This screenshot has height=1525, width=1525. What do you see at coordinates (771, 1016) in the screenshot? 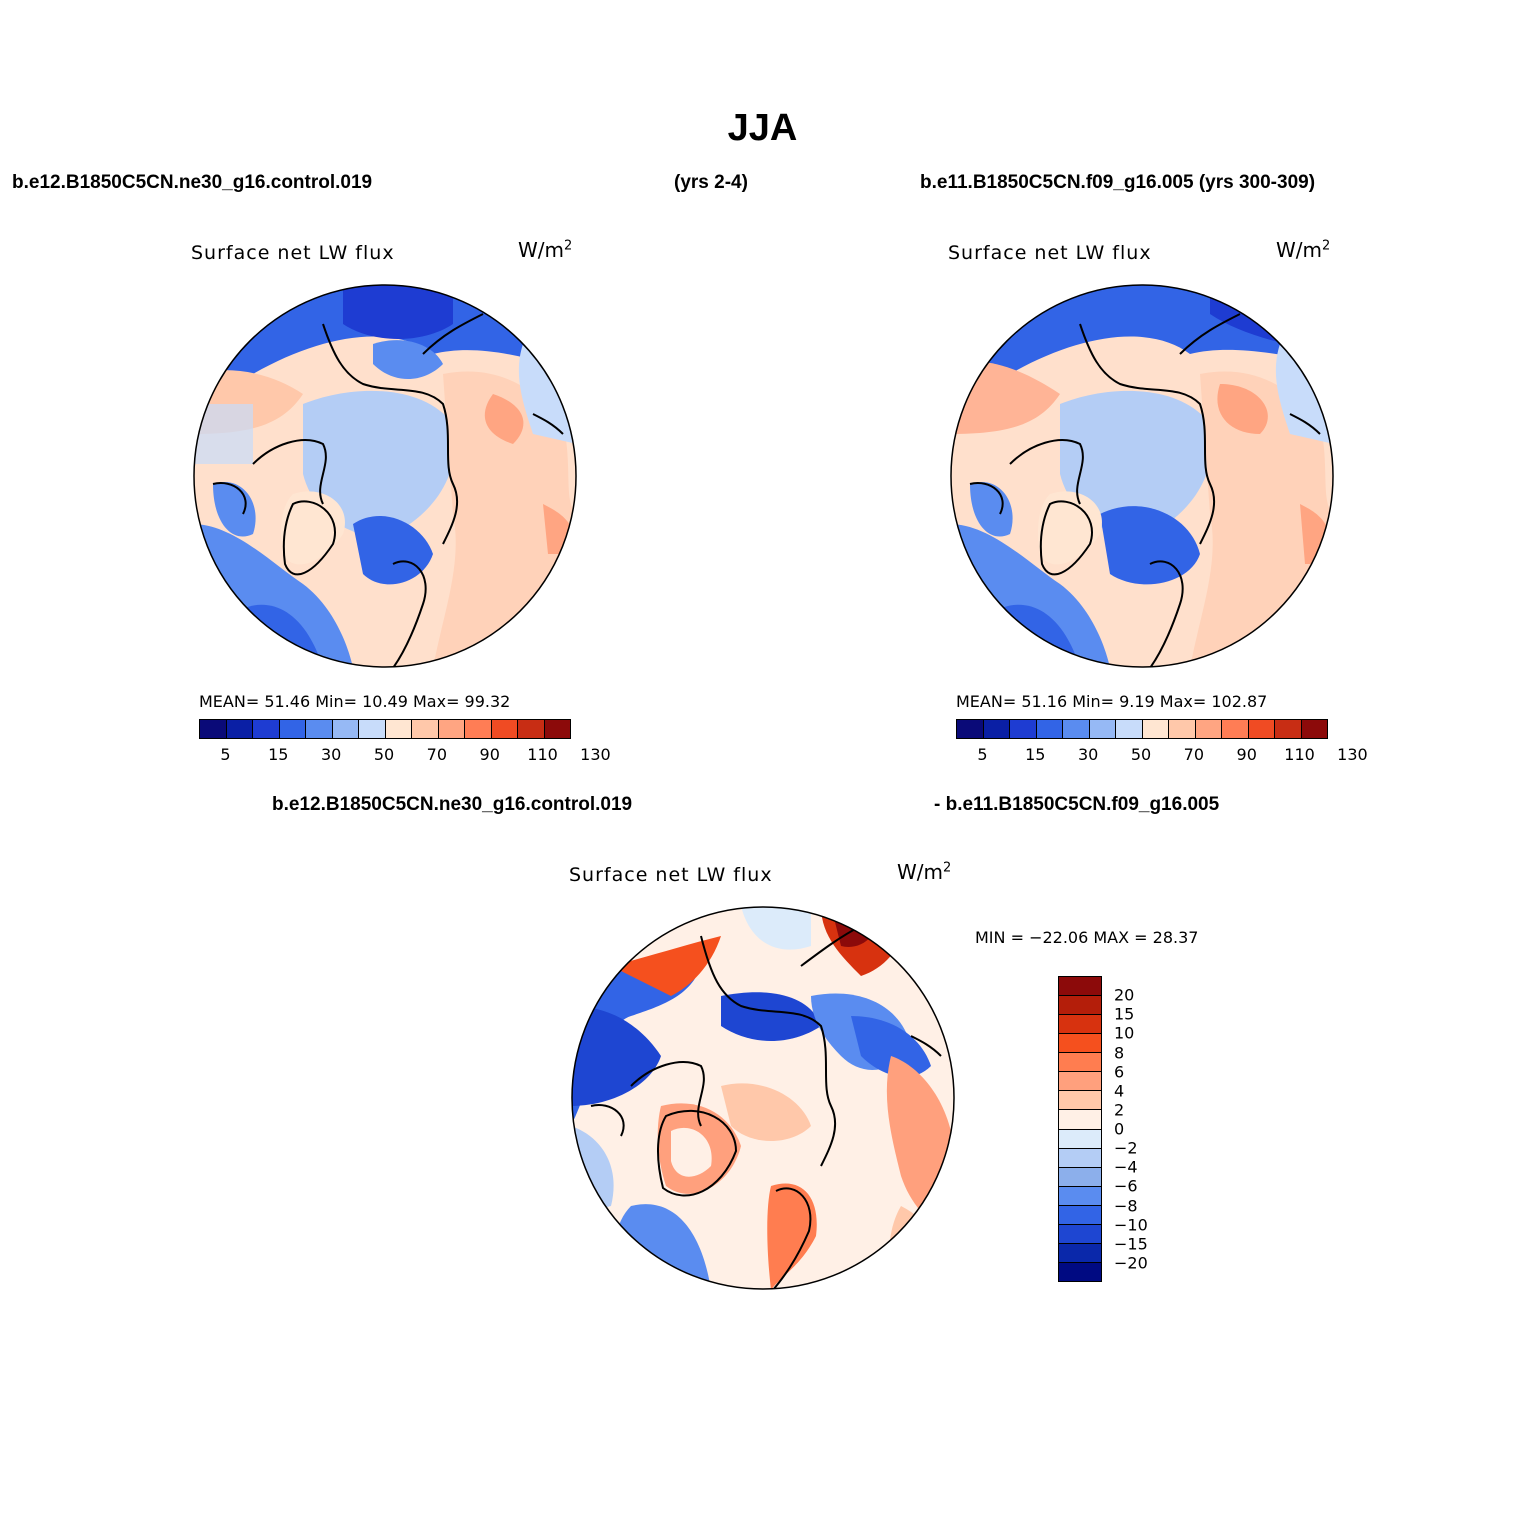
I see `difference-region-central-arctic` at bounding box center [771, 1016].